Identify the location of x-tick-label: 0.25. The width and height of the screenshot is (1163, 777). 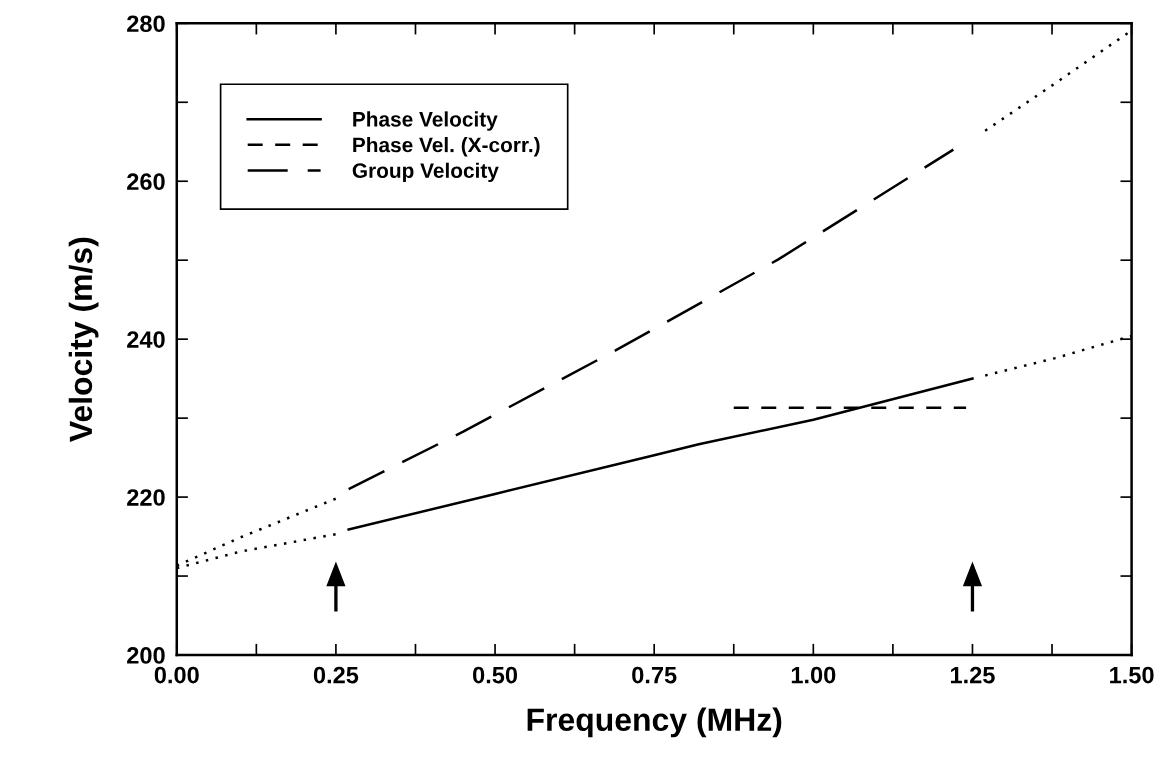
(336, 675).